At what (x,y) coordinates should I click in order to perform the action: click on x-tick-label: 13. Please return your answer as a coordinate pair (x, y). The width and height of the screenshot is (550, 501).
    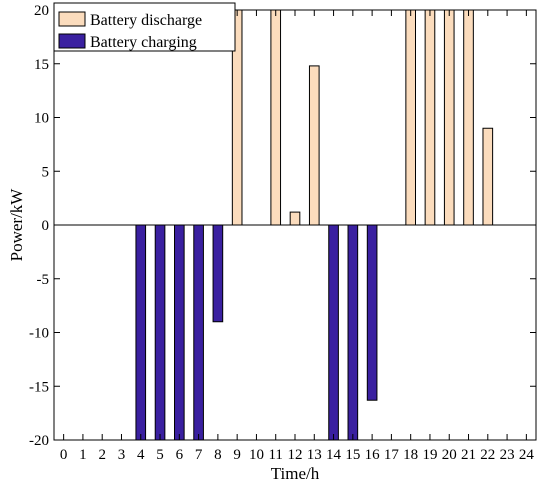
    Looking at the image, I should click on (314, 455).